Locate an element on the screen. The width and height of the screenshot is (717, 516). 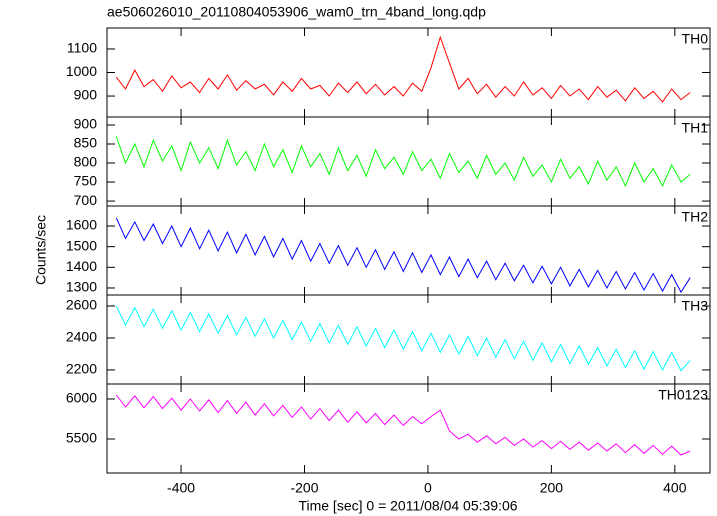
y-tick-label: 1500 is located at coordinates (81, 245).